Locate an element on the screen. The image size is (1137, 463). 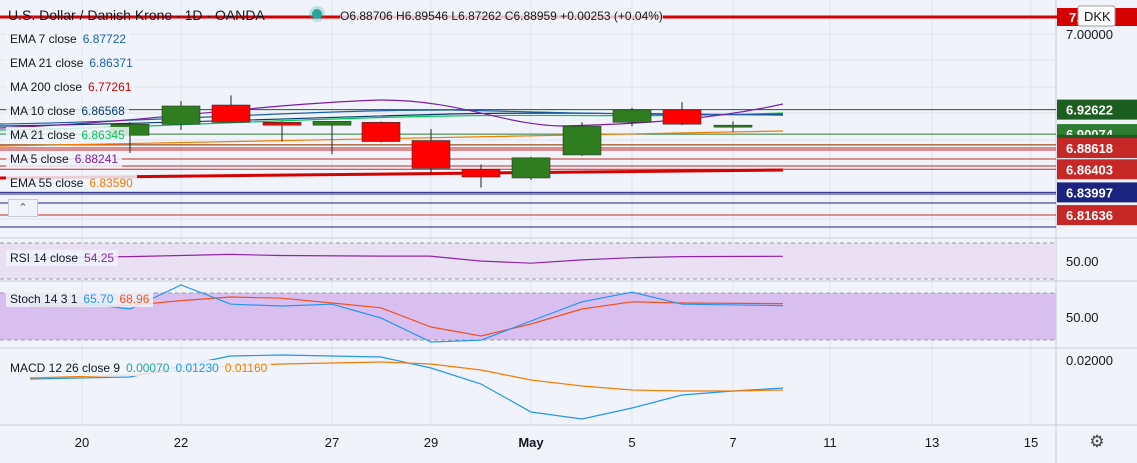
macd-value: 0.01230 is located at coordinates (197, 368).